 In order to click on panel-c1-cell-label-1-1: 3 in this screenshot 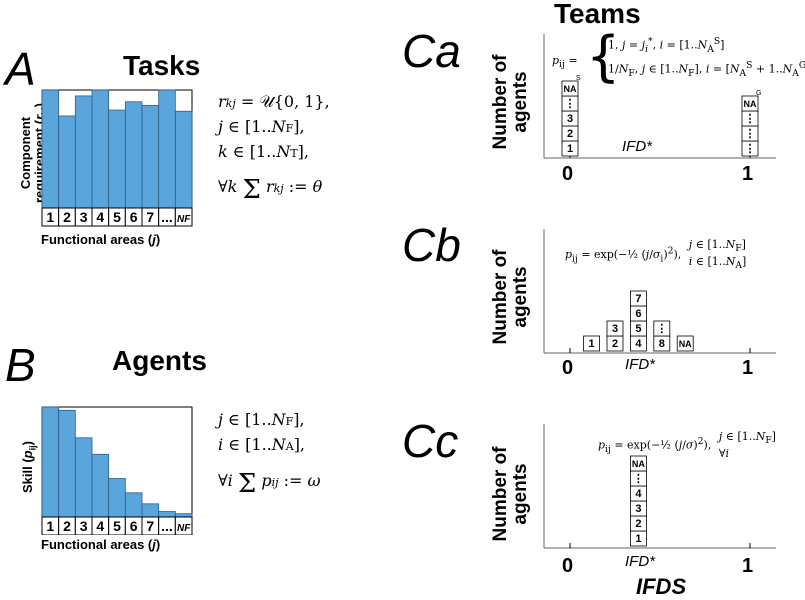, I will do `click(615, 329)`.